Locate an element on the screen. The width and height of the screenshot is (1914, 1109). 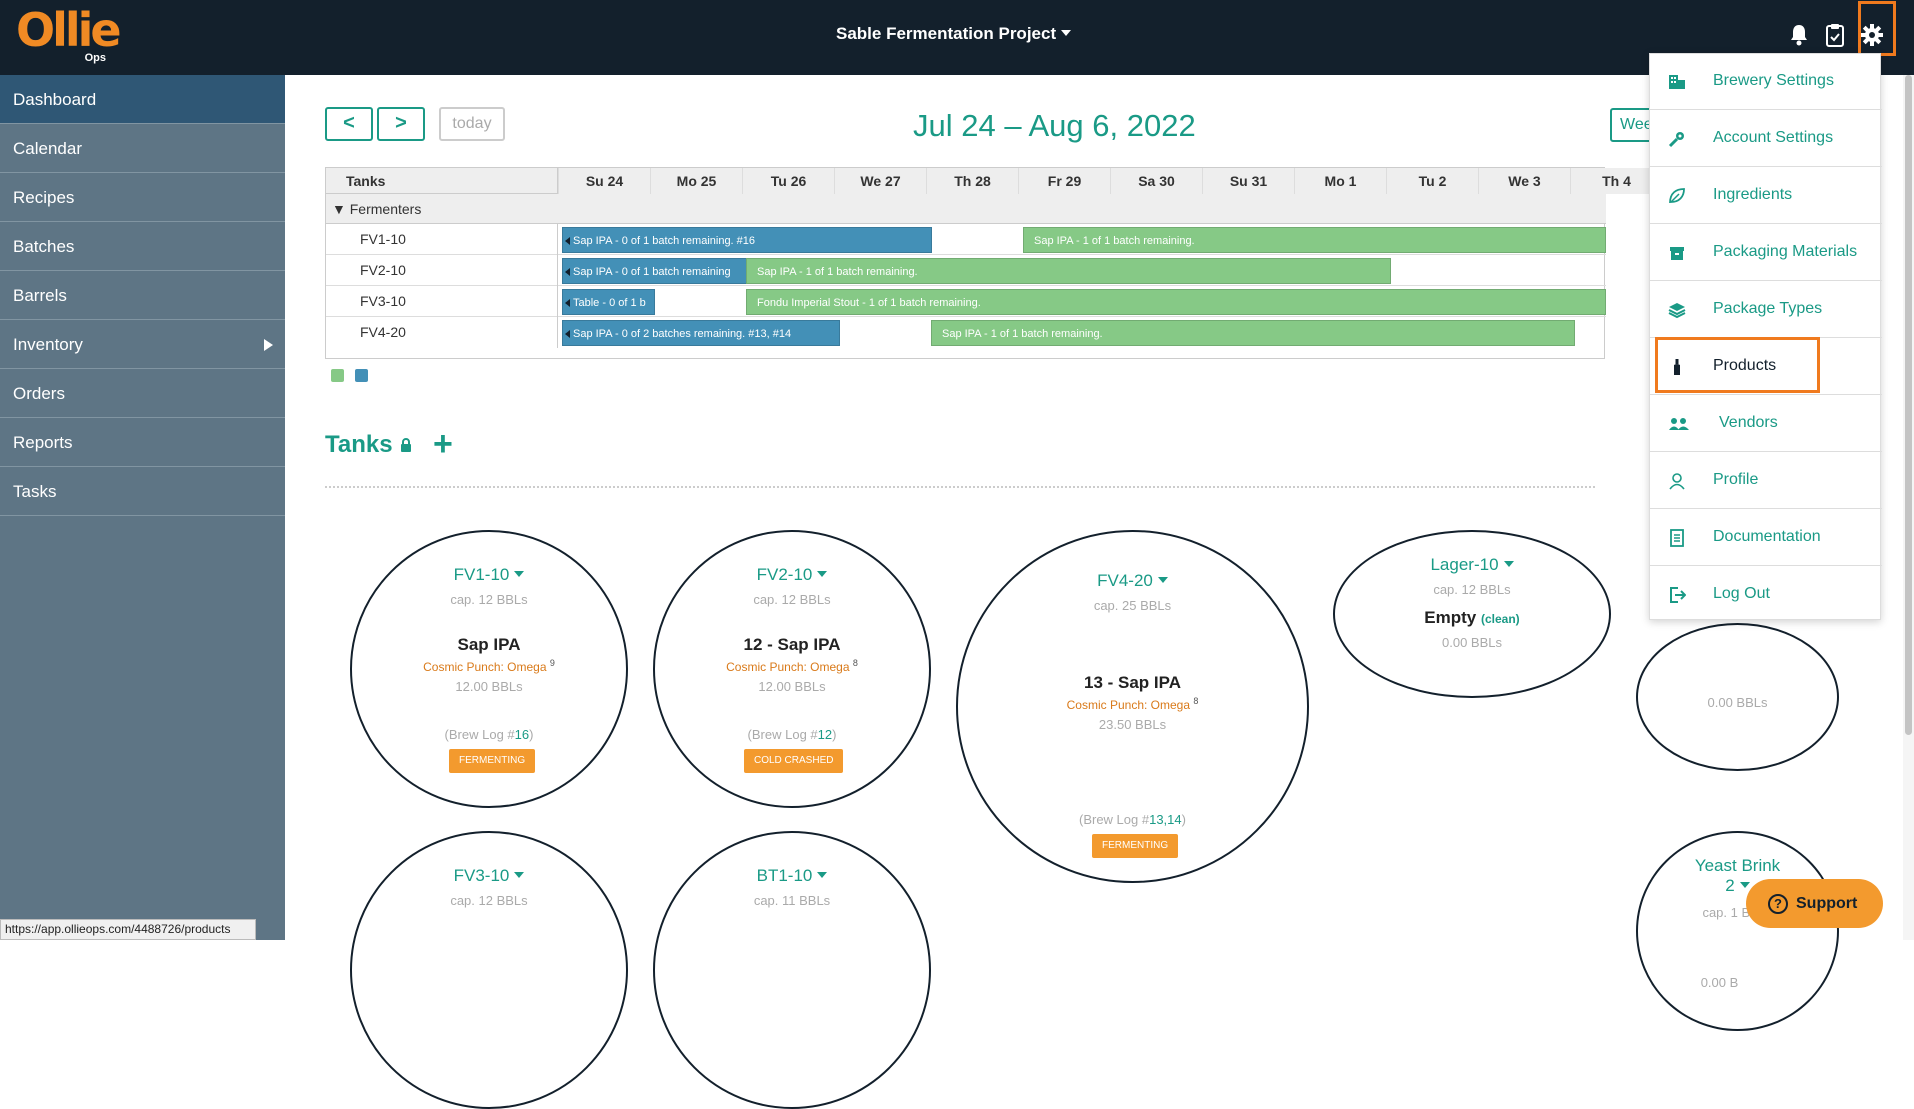
gear-icon is located at coordinates (1872, 35).